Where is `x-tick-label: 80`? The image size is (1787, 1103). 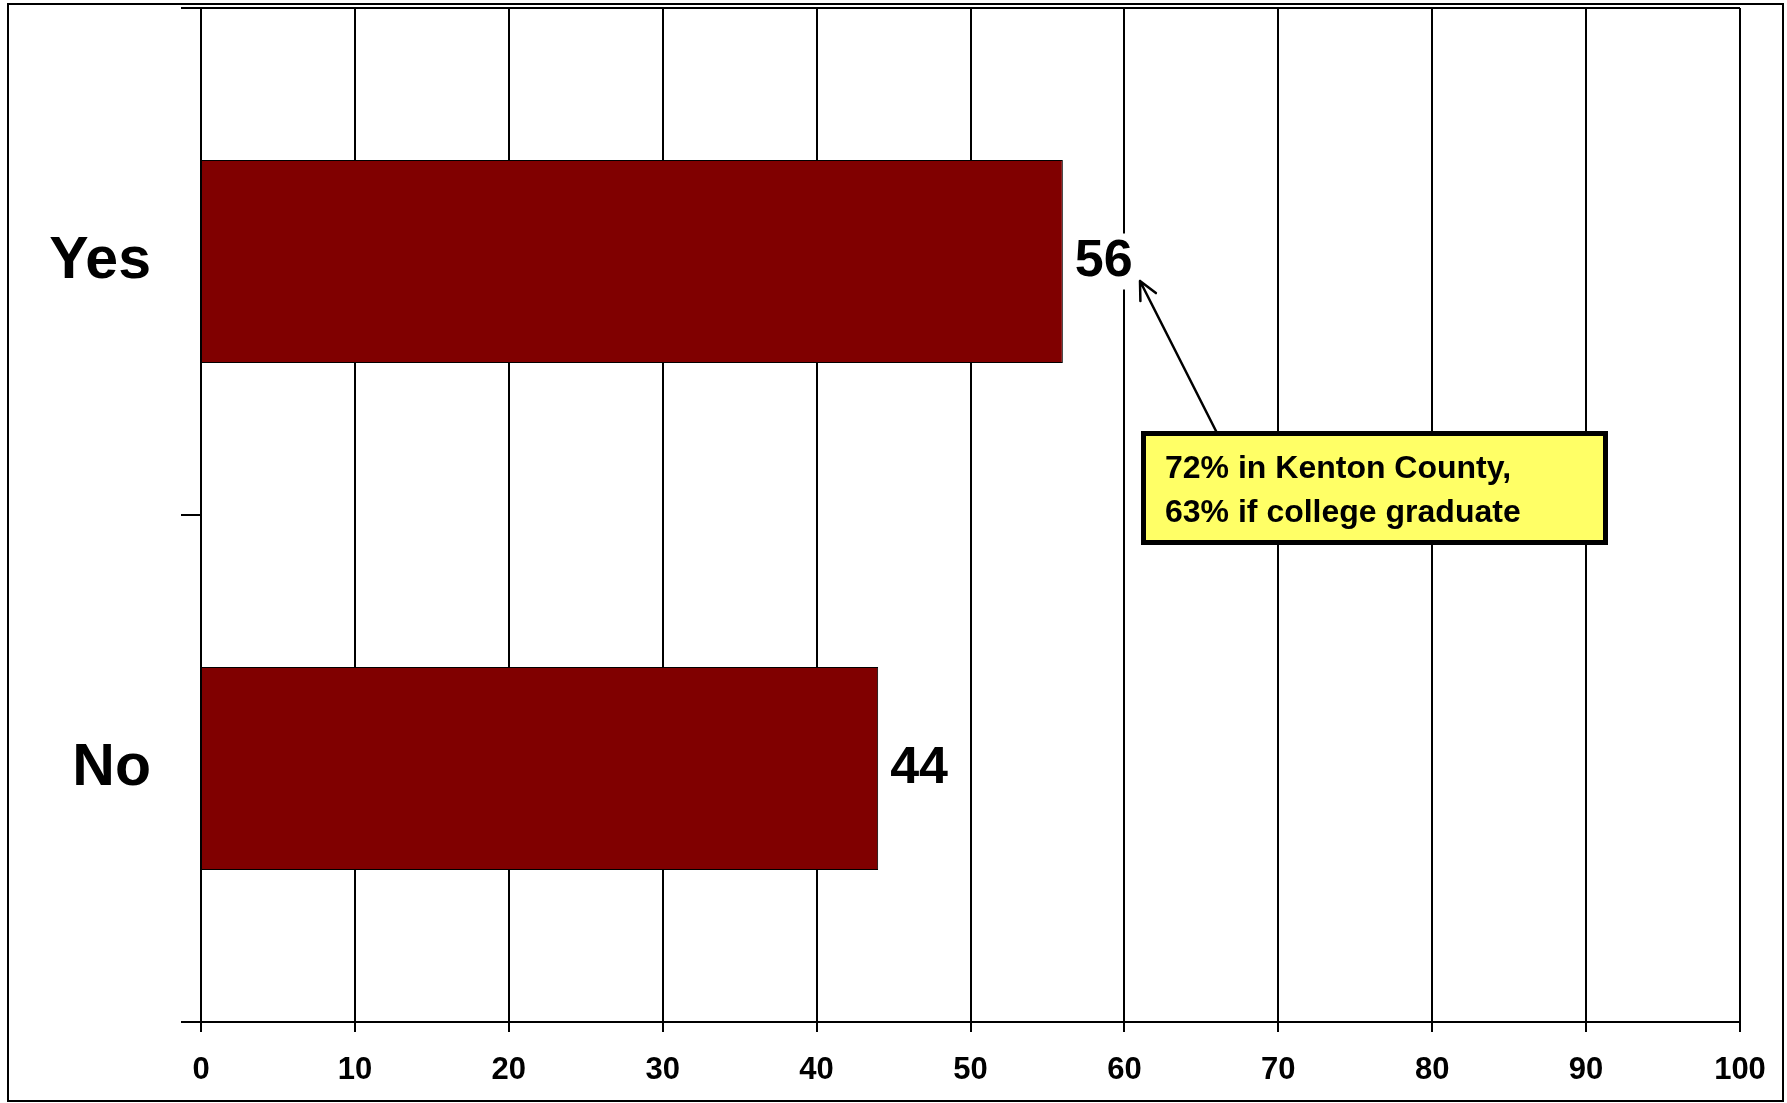
x-tick-label: 80 is located at coordinates (1432, 1069).